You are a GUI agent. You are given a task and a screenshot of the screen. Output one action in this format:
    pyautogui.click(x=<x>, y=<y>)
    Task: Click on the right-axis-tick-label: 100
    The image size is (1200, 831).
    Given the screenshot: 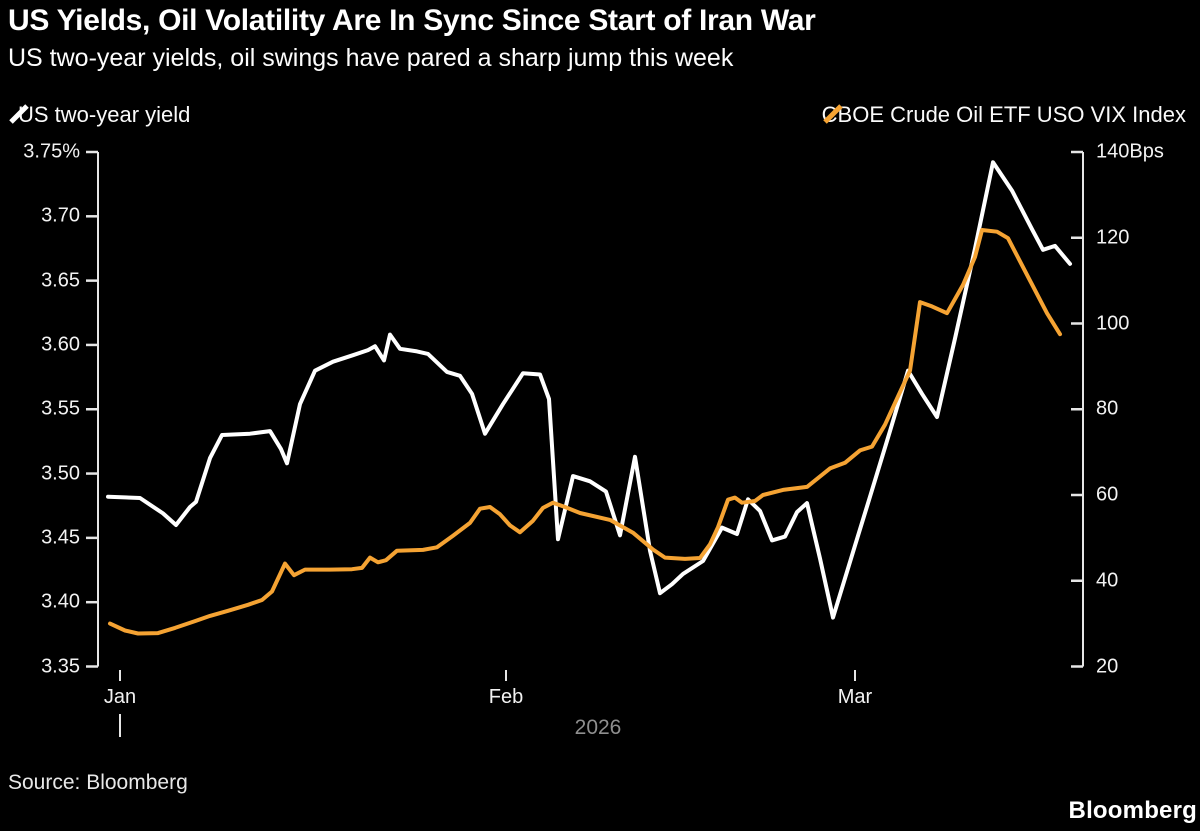 What is the action you would take?
    pyautogui.click(x=1113, y=323)
    